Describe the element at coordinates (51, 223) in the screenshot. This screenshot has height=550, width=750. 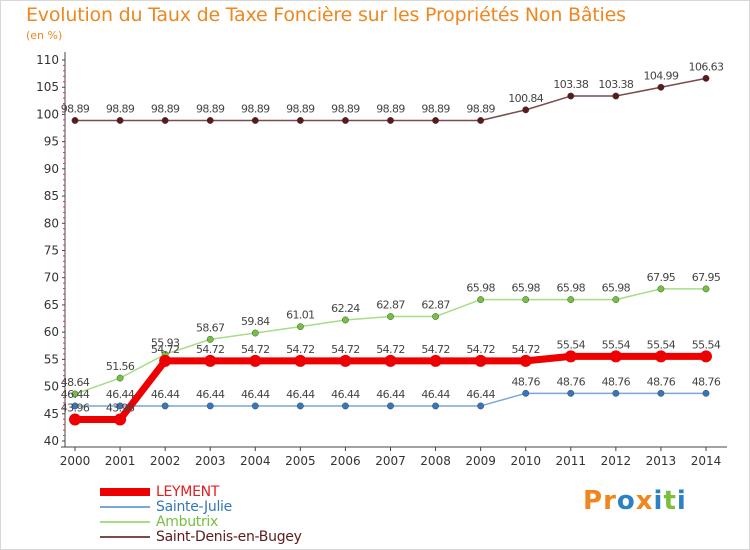
I see `y-tick-label: 80` at that location.